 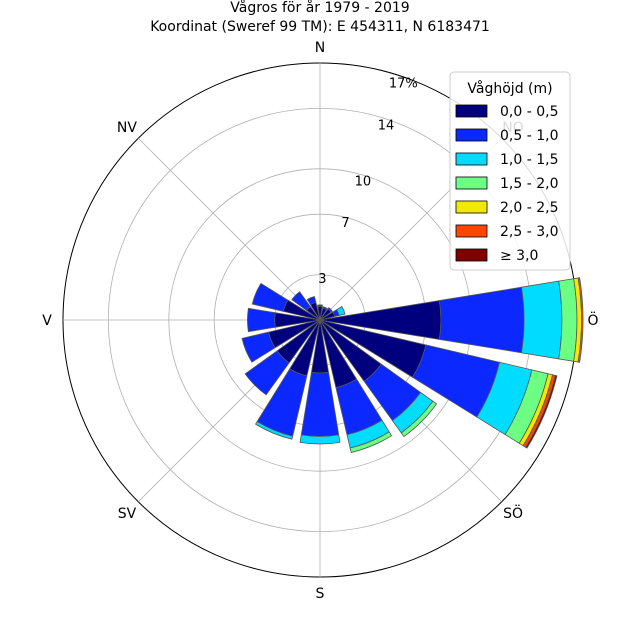 What do you see at coordinates (513, 513) in the screenshot?
I see `direction-label: SÖ` at bounding box center [513, 513].